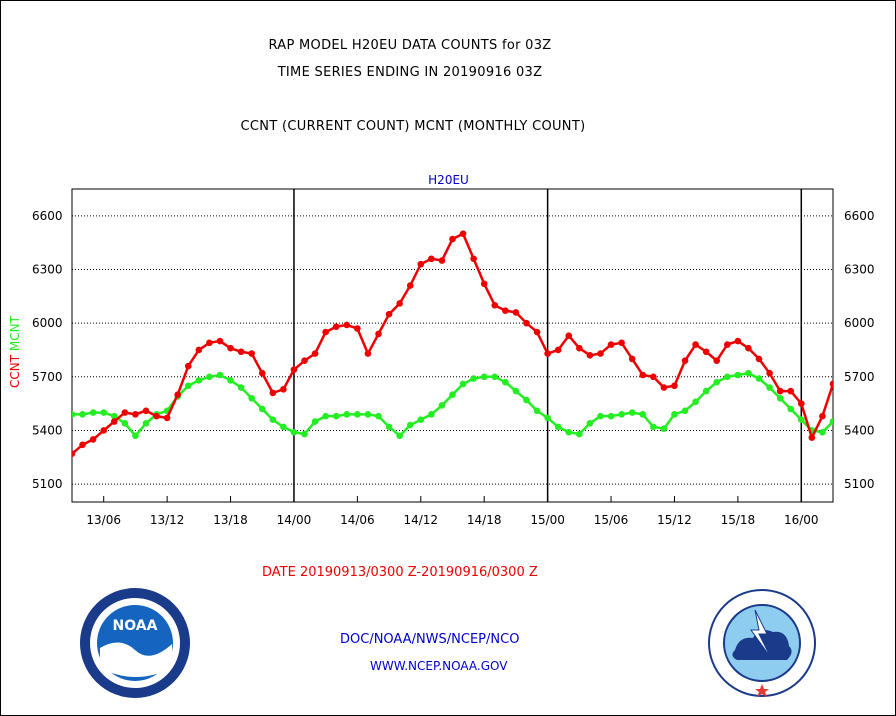  What do you see at coordinates (674, 520) in the screenshot?
I see `x-tick-label: 15/12` at bounding box center [674, 520].